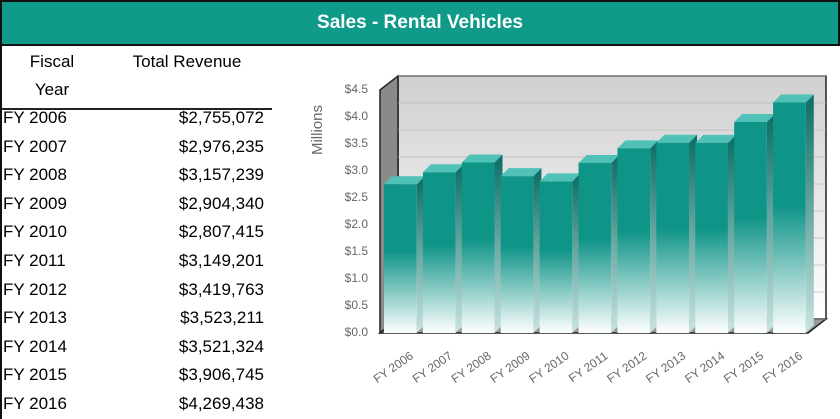  I want to click on y-tick-label: $2.0, so click(357, 224).